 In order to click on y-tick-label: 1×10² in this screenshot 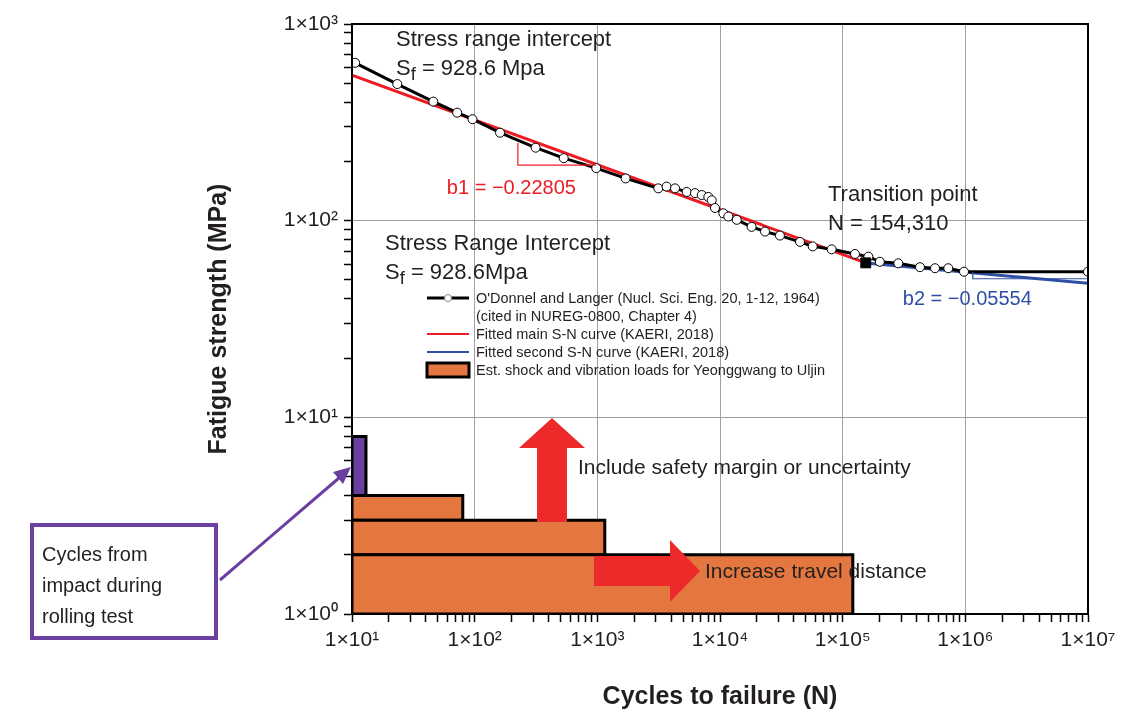, I will do `click(310, 219)`.